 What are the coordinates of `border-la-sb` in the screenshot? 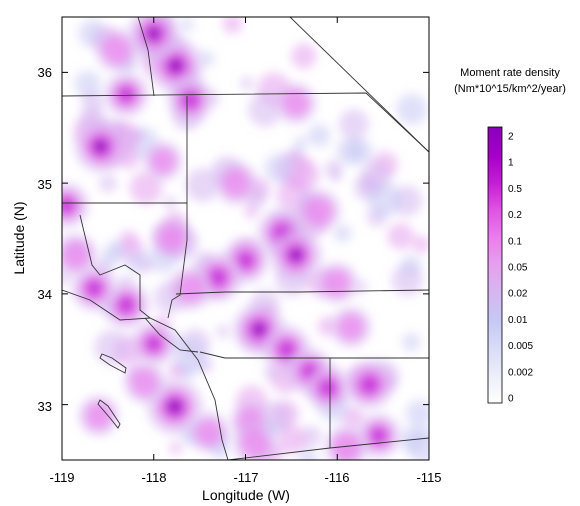 It's located at (177, 261).